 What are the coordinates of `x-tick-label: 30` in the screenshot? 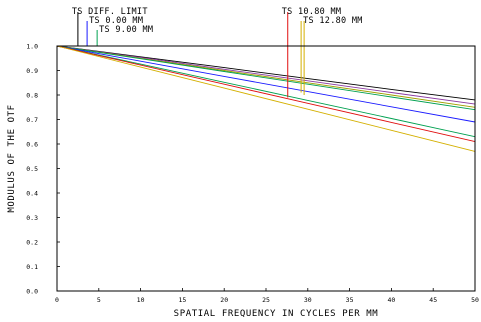 It's located at (308, 300).